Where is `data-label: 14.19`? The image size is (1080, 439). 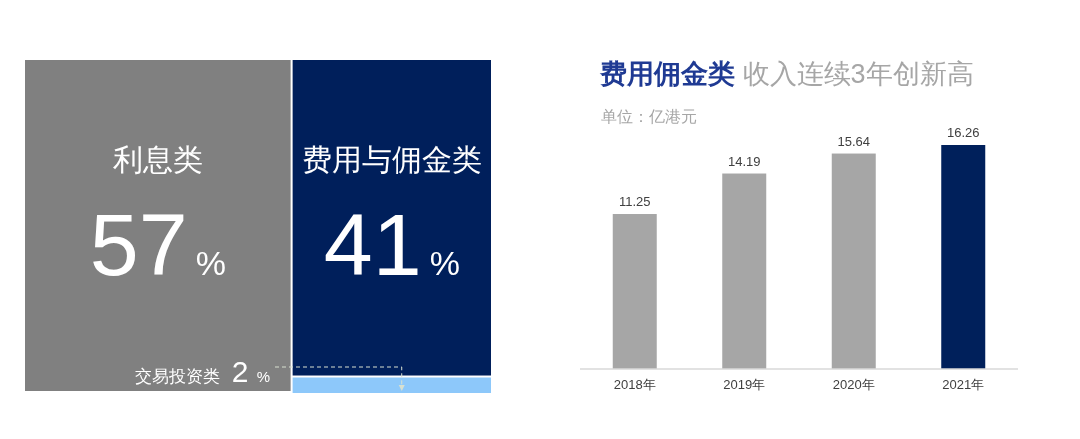
data-label: 14.19 is located at coordinates (744, 161).